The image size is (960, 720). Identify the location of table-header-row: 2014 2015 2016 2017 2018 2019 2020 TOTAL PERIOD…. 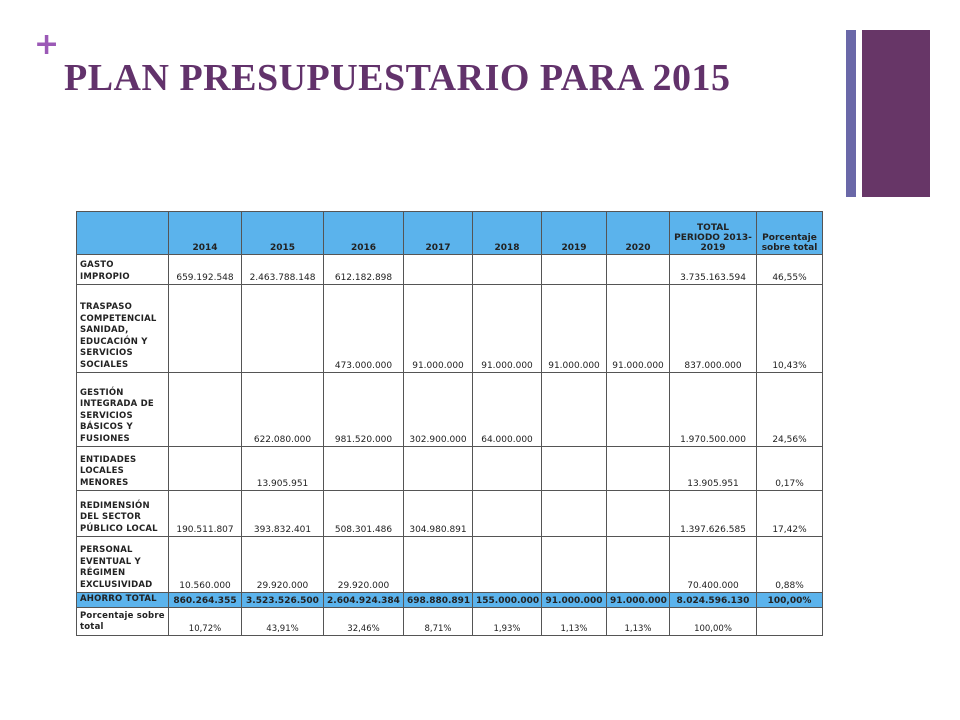
(449, 233).